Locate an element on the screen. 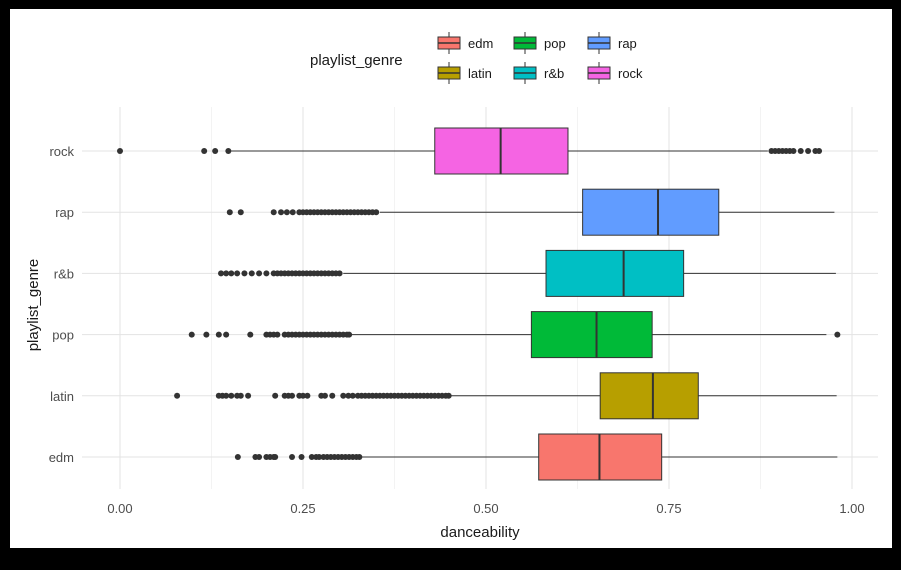 The height and width of the screenshot is (570, 901). box-rap is located at coordinates (530, 212).